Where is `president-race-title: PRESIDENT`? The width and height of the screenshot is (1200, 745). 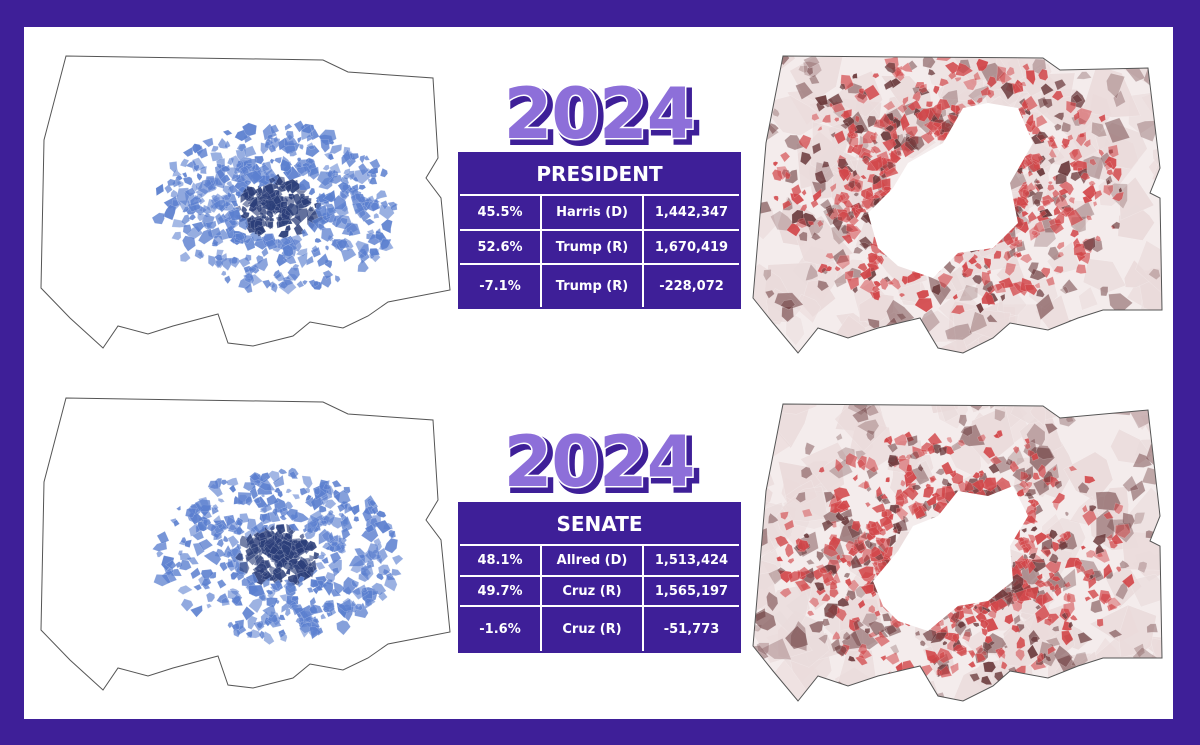
president-race-title: PRESIDENT is located at coordinates (599, 175).